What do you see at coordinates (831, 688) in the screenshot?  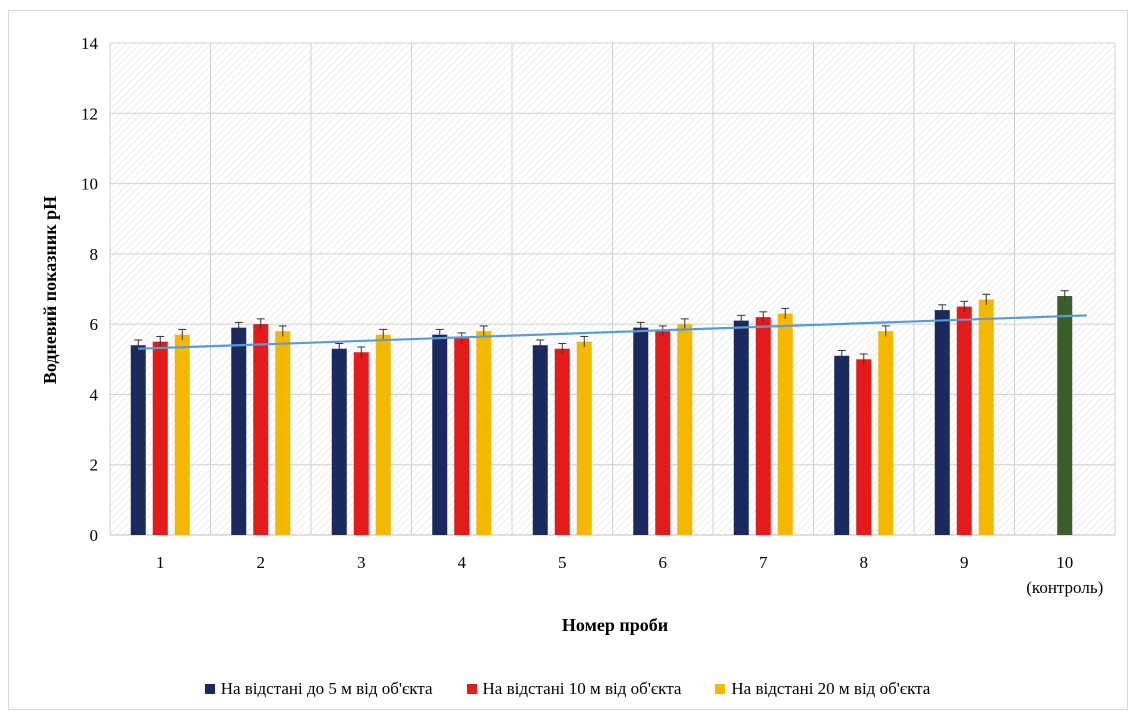 I see `legend-label-20m: На відстані 20 м від об'єкта` at bounding box center [831, 688].